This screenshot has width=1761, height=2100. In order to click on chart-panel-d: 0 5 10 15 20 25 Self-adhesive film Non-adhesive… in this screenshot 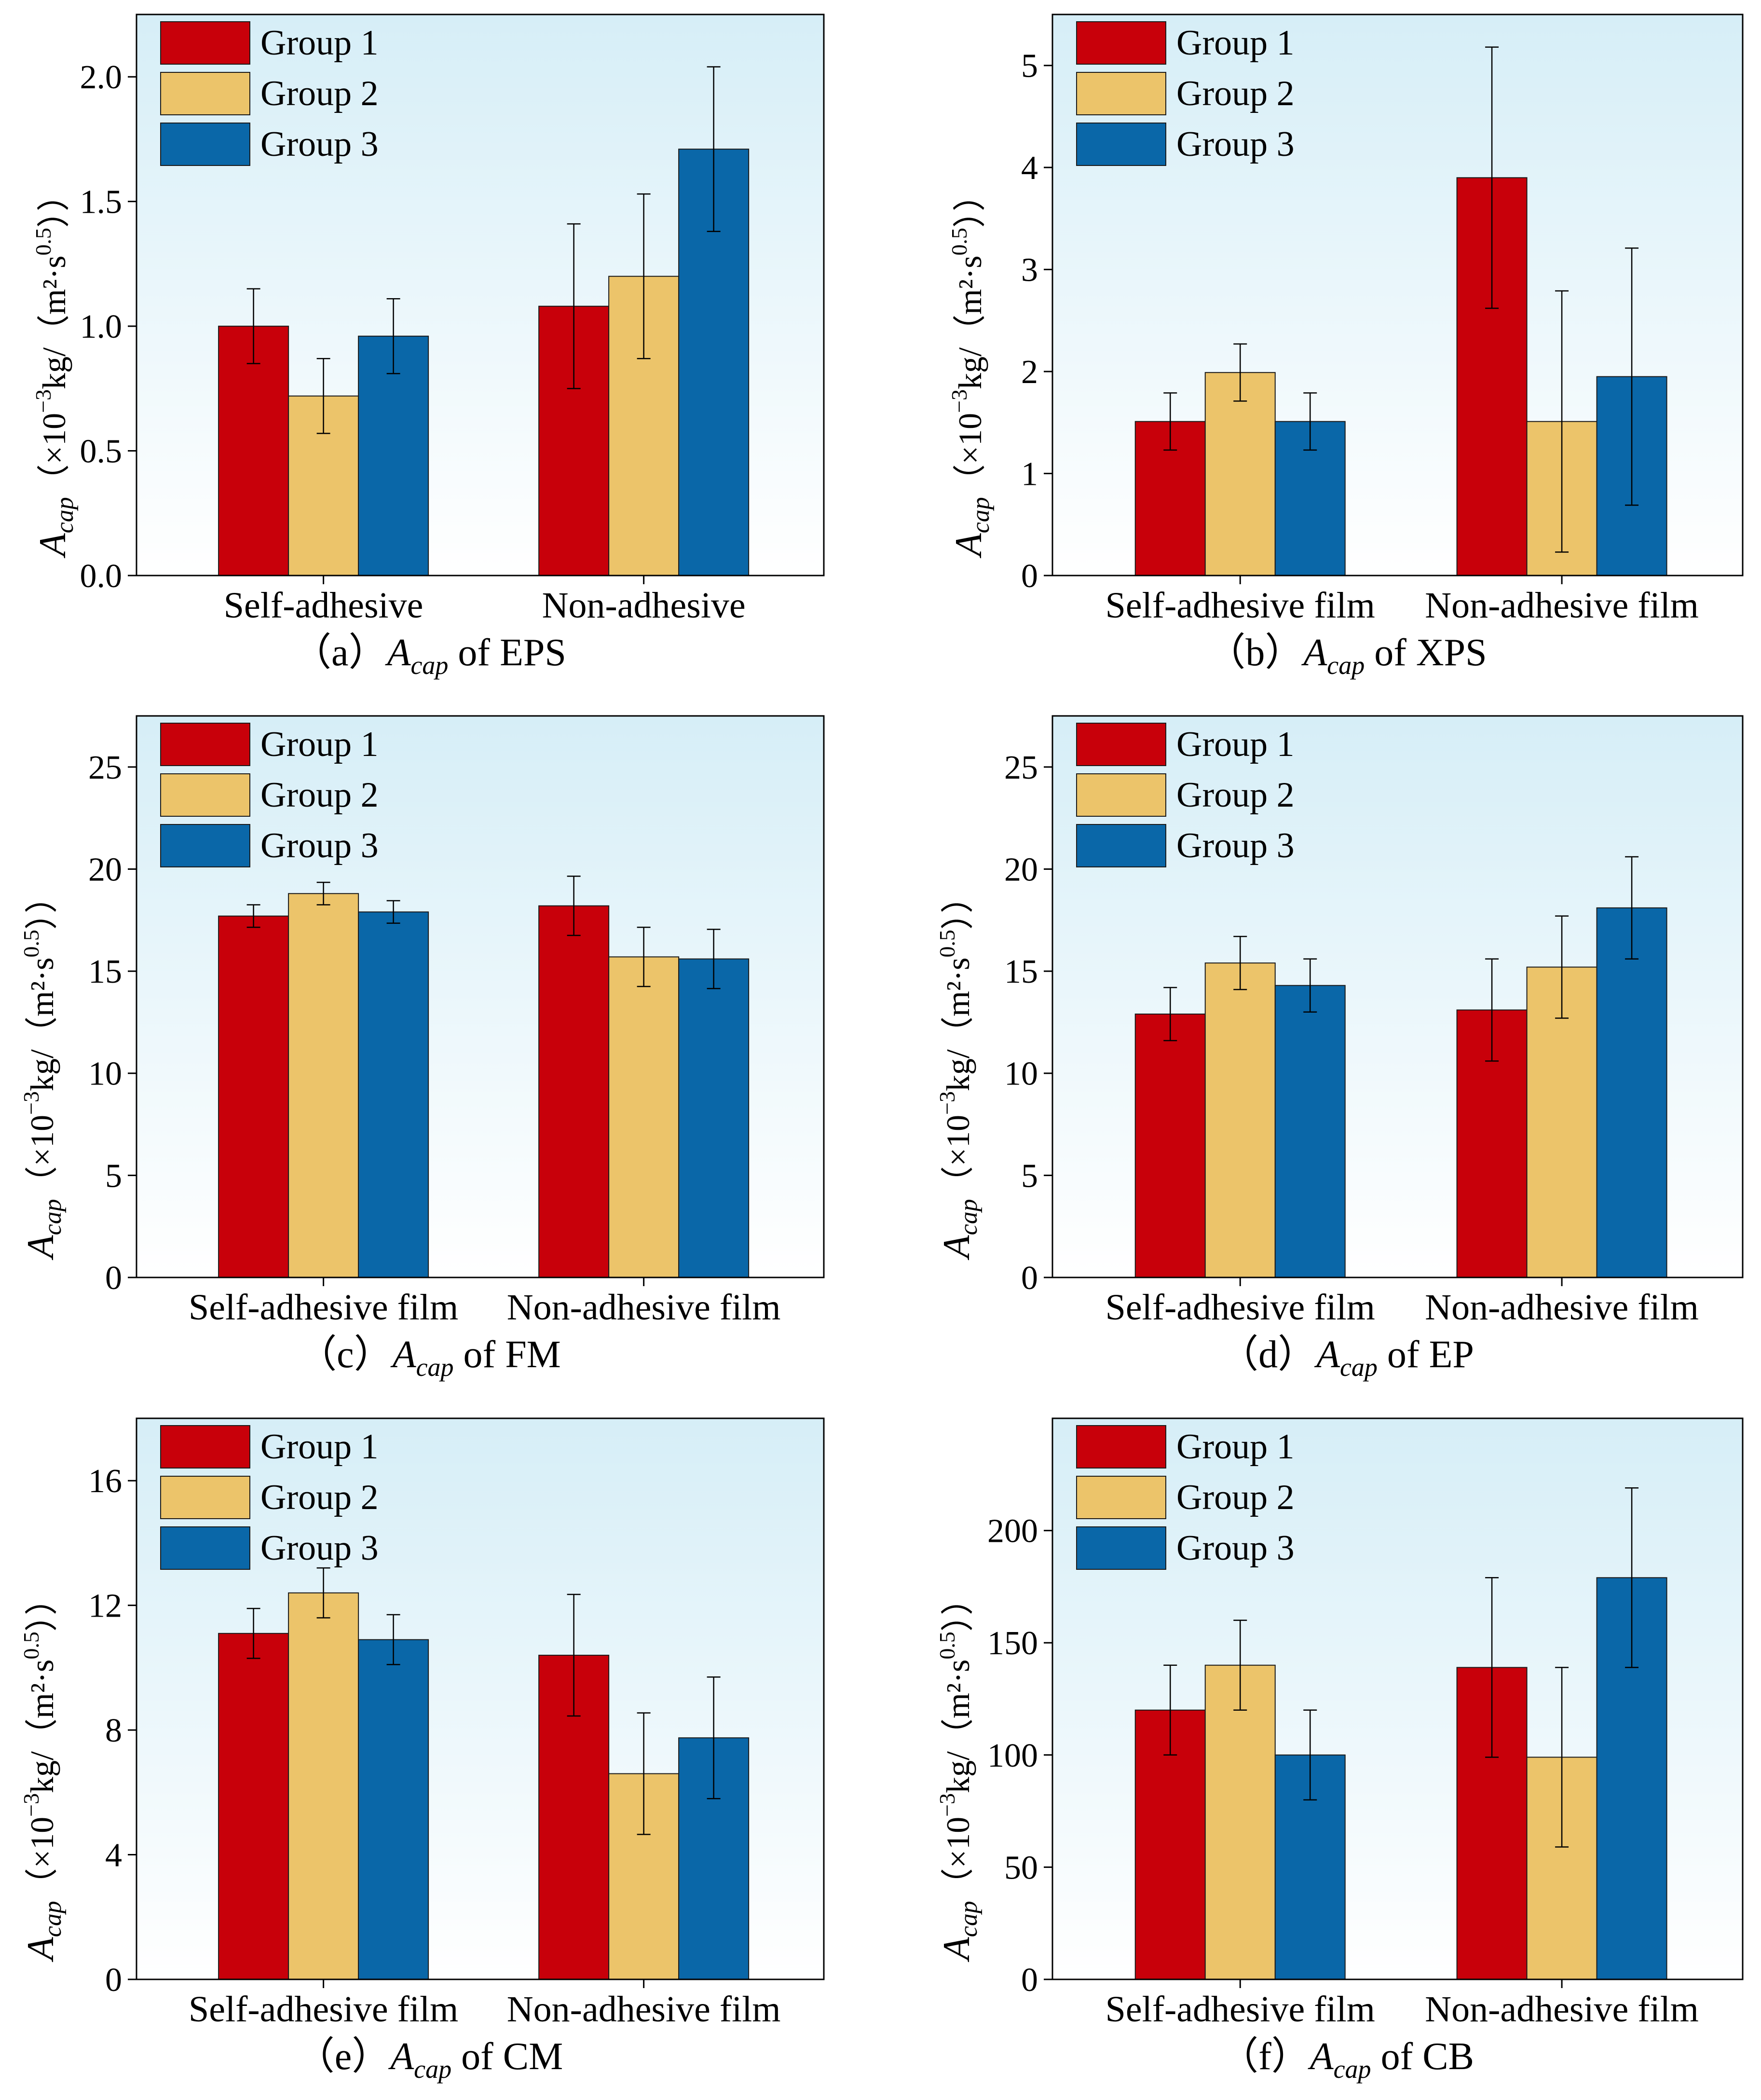, I will do `click(1339, 1048)`.